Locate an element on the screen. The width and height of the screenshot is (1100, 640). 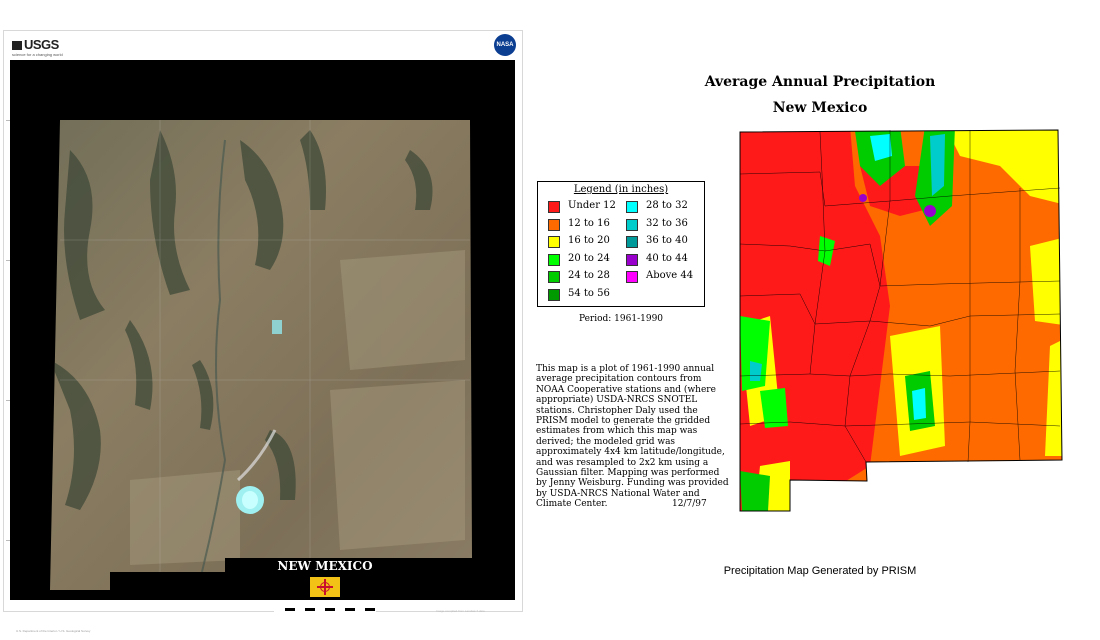
poster-credit-right: Image compiled from Landsat 7 data is located at coordinates (460, 611).